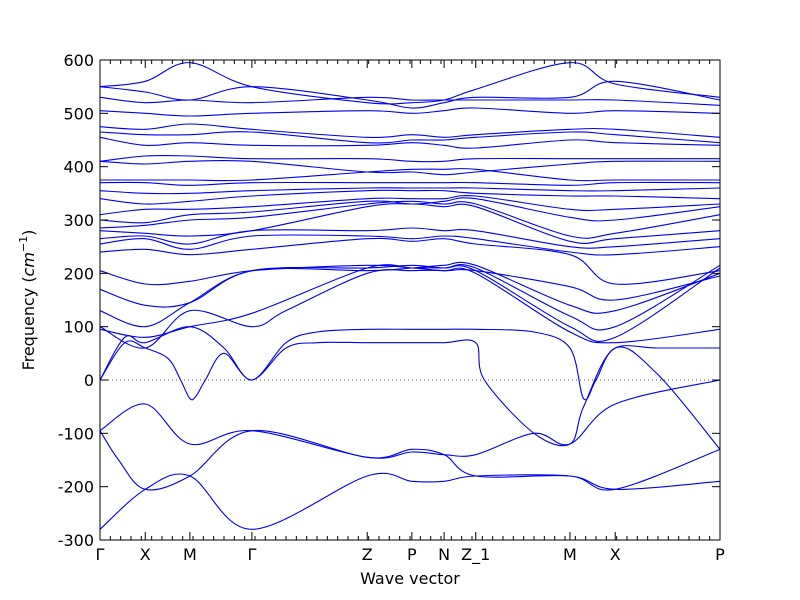 This screenshot has width=800, height=600. What do you see at coordinates (28, 264) in the screenshot?
I see `y-axis-label-unit: cm` at bounding box center [28, 264].